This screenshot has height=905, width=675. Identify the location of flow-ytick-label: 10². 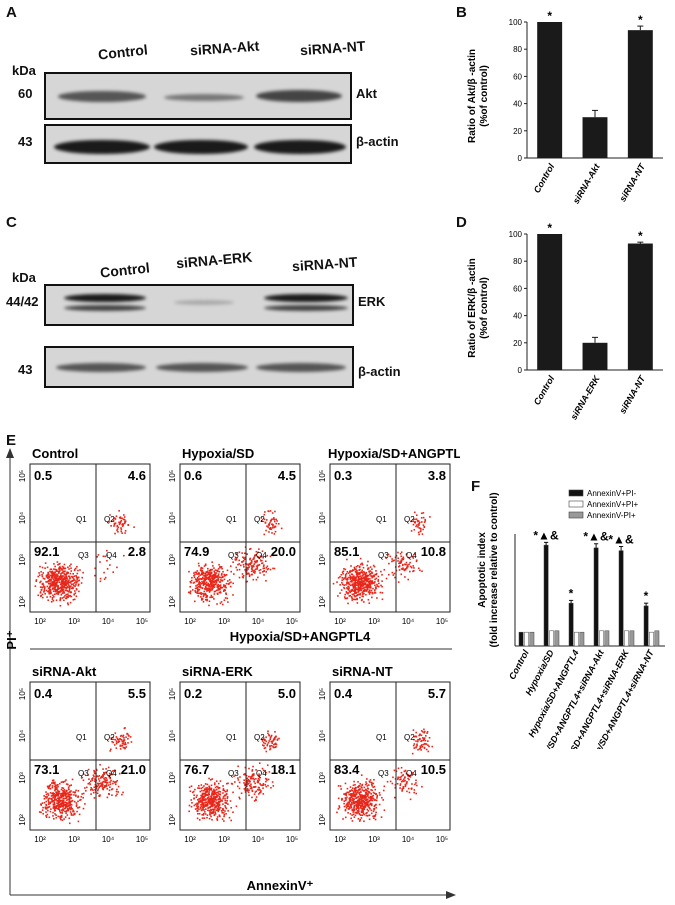
(22, 820).